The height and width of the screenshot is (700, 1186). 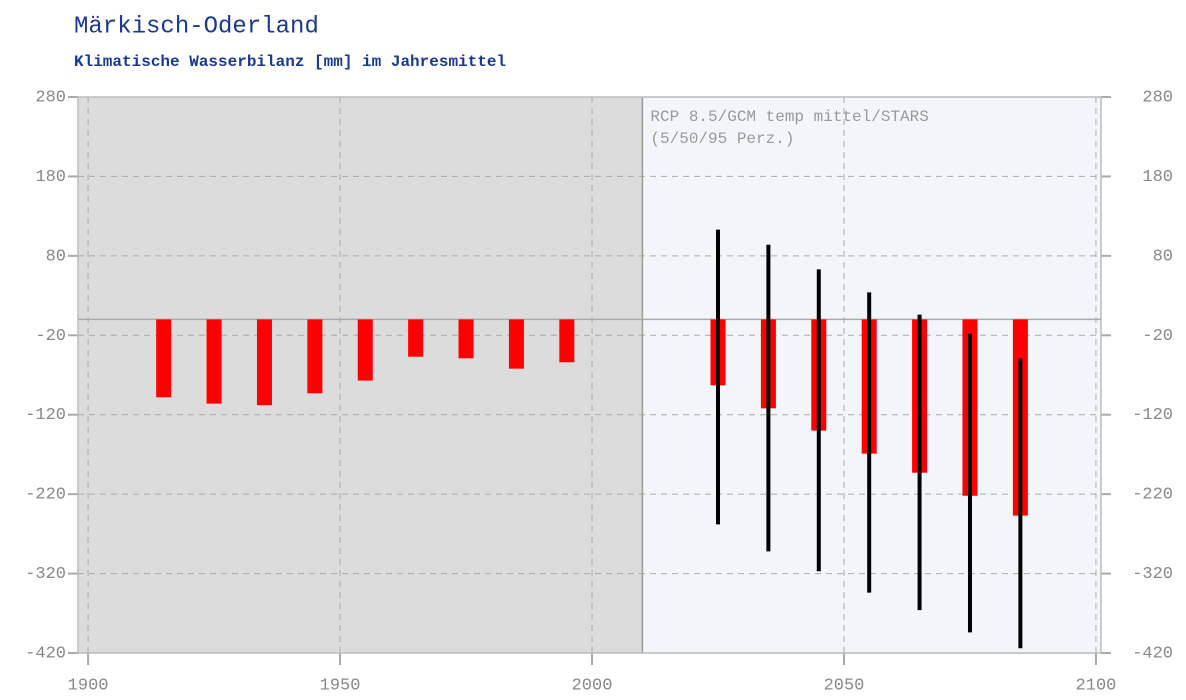 I want to click on y-tick-label: 80, so click(x=56, y=256).